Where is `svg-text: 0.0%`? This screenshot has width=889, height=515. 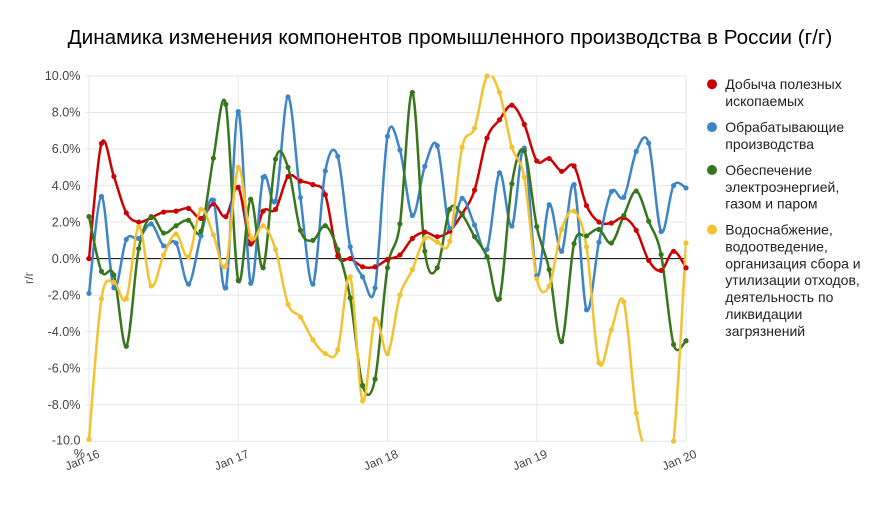
svg-text: 0.0% is located at coordinates (66, 259).